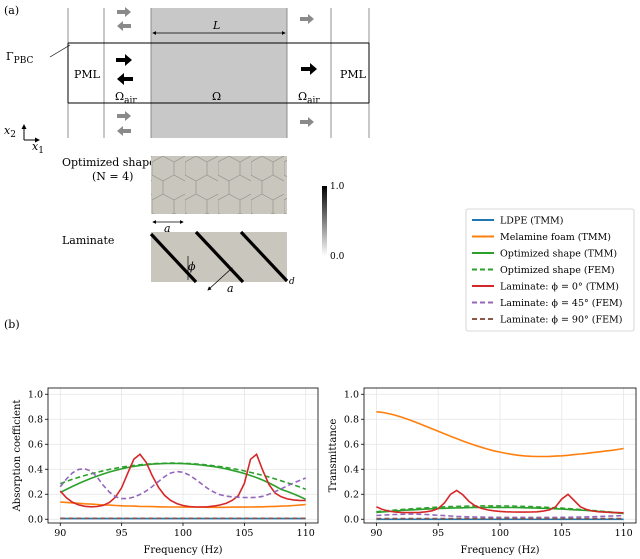 The width and height of the screenshot is (640, 559). What do you see at coordinates (10, 132) in the screenshot?
I see `axis-x2-label: x2` at bounding box center [10, 132].